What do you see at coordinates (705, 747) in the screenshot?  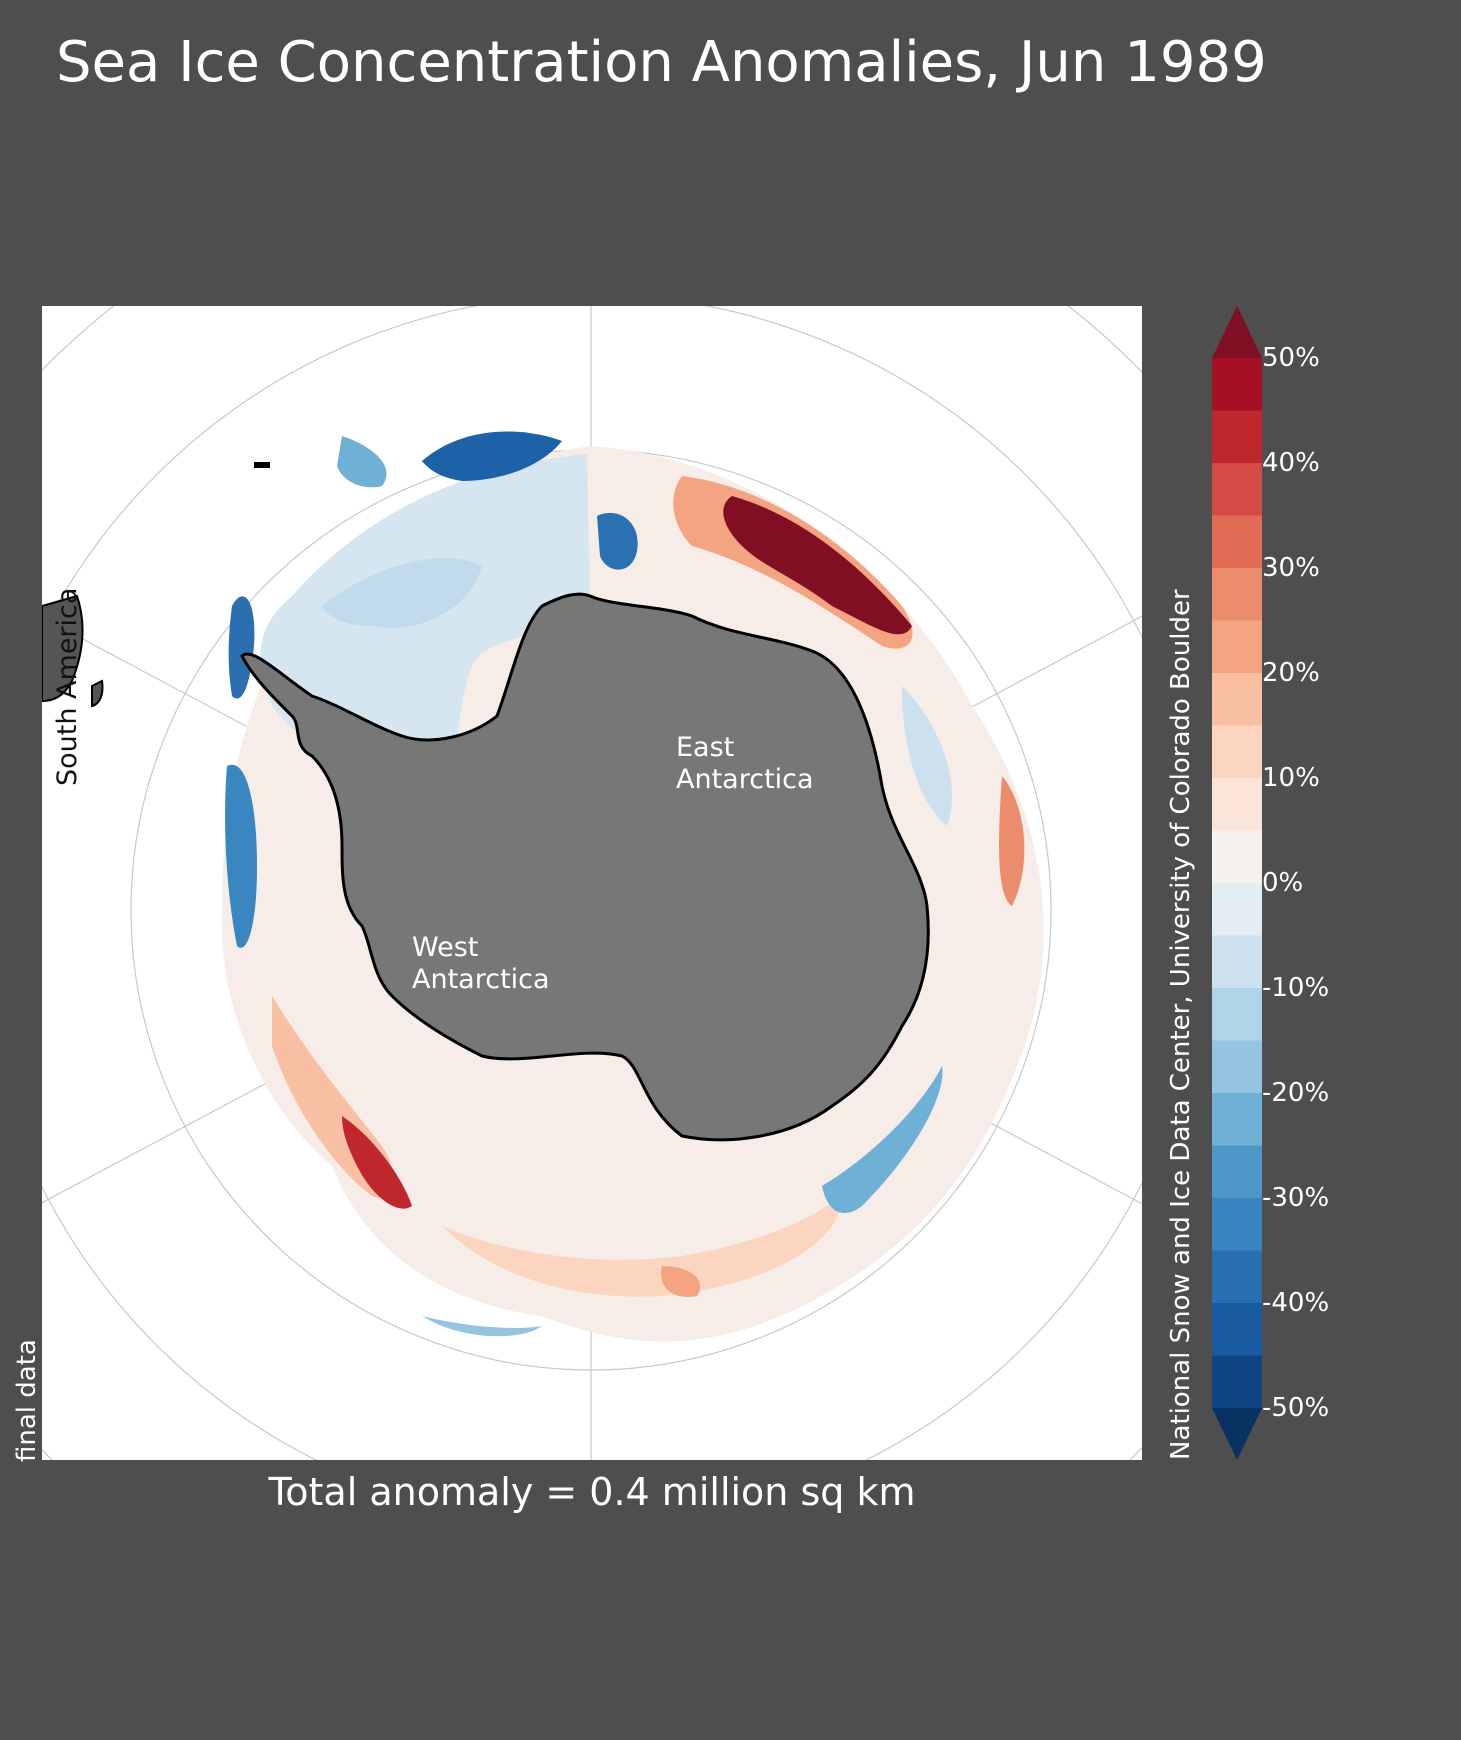 I see `east-antarctica-label-line1: East` at bounding box center [705, 747].